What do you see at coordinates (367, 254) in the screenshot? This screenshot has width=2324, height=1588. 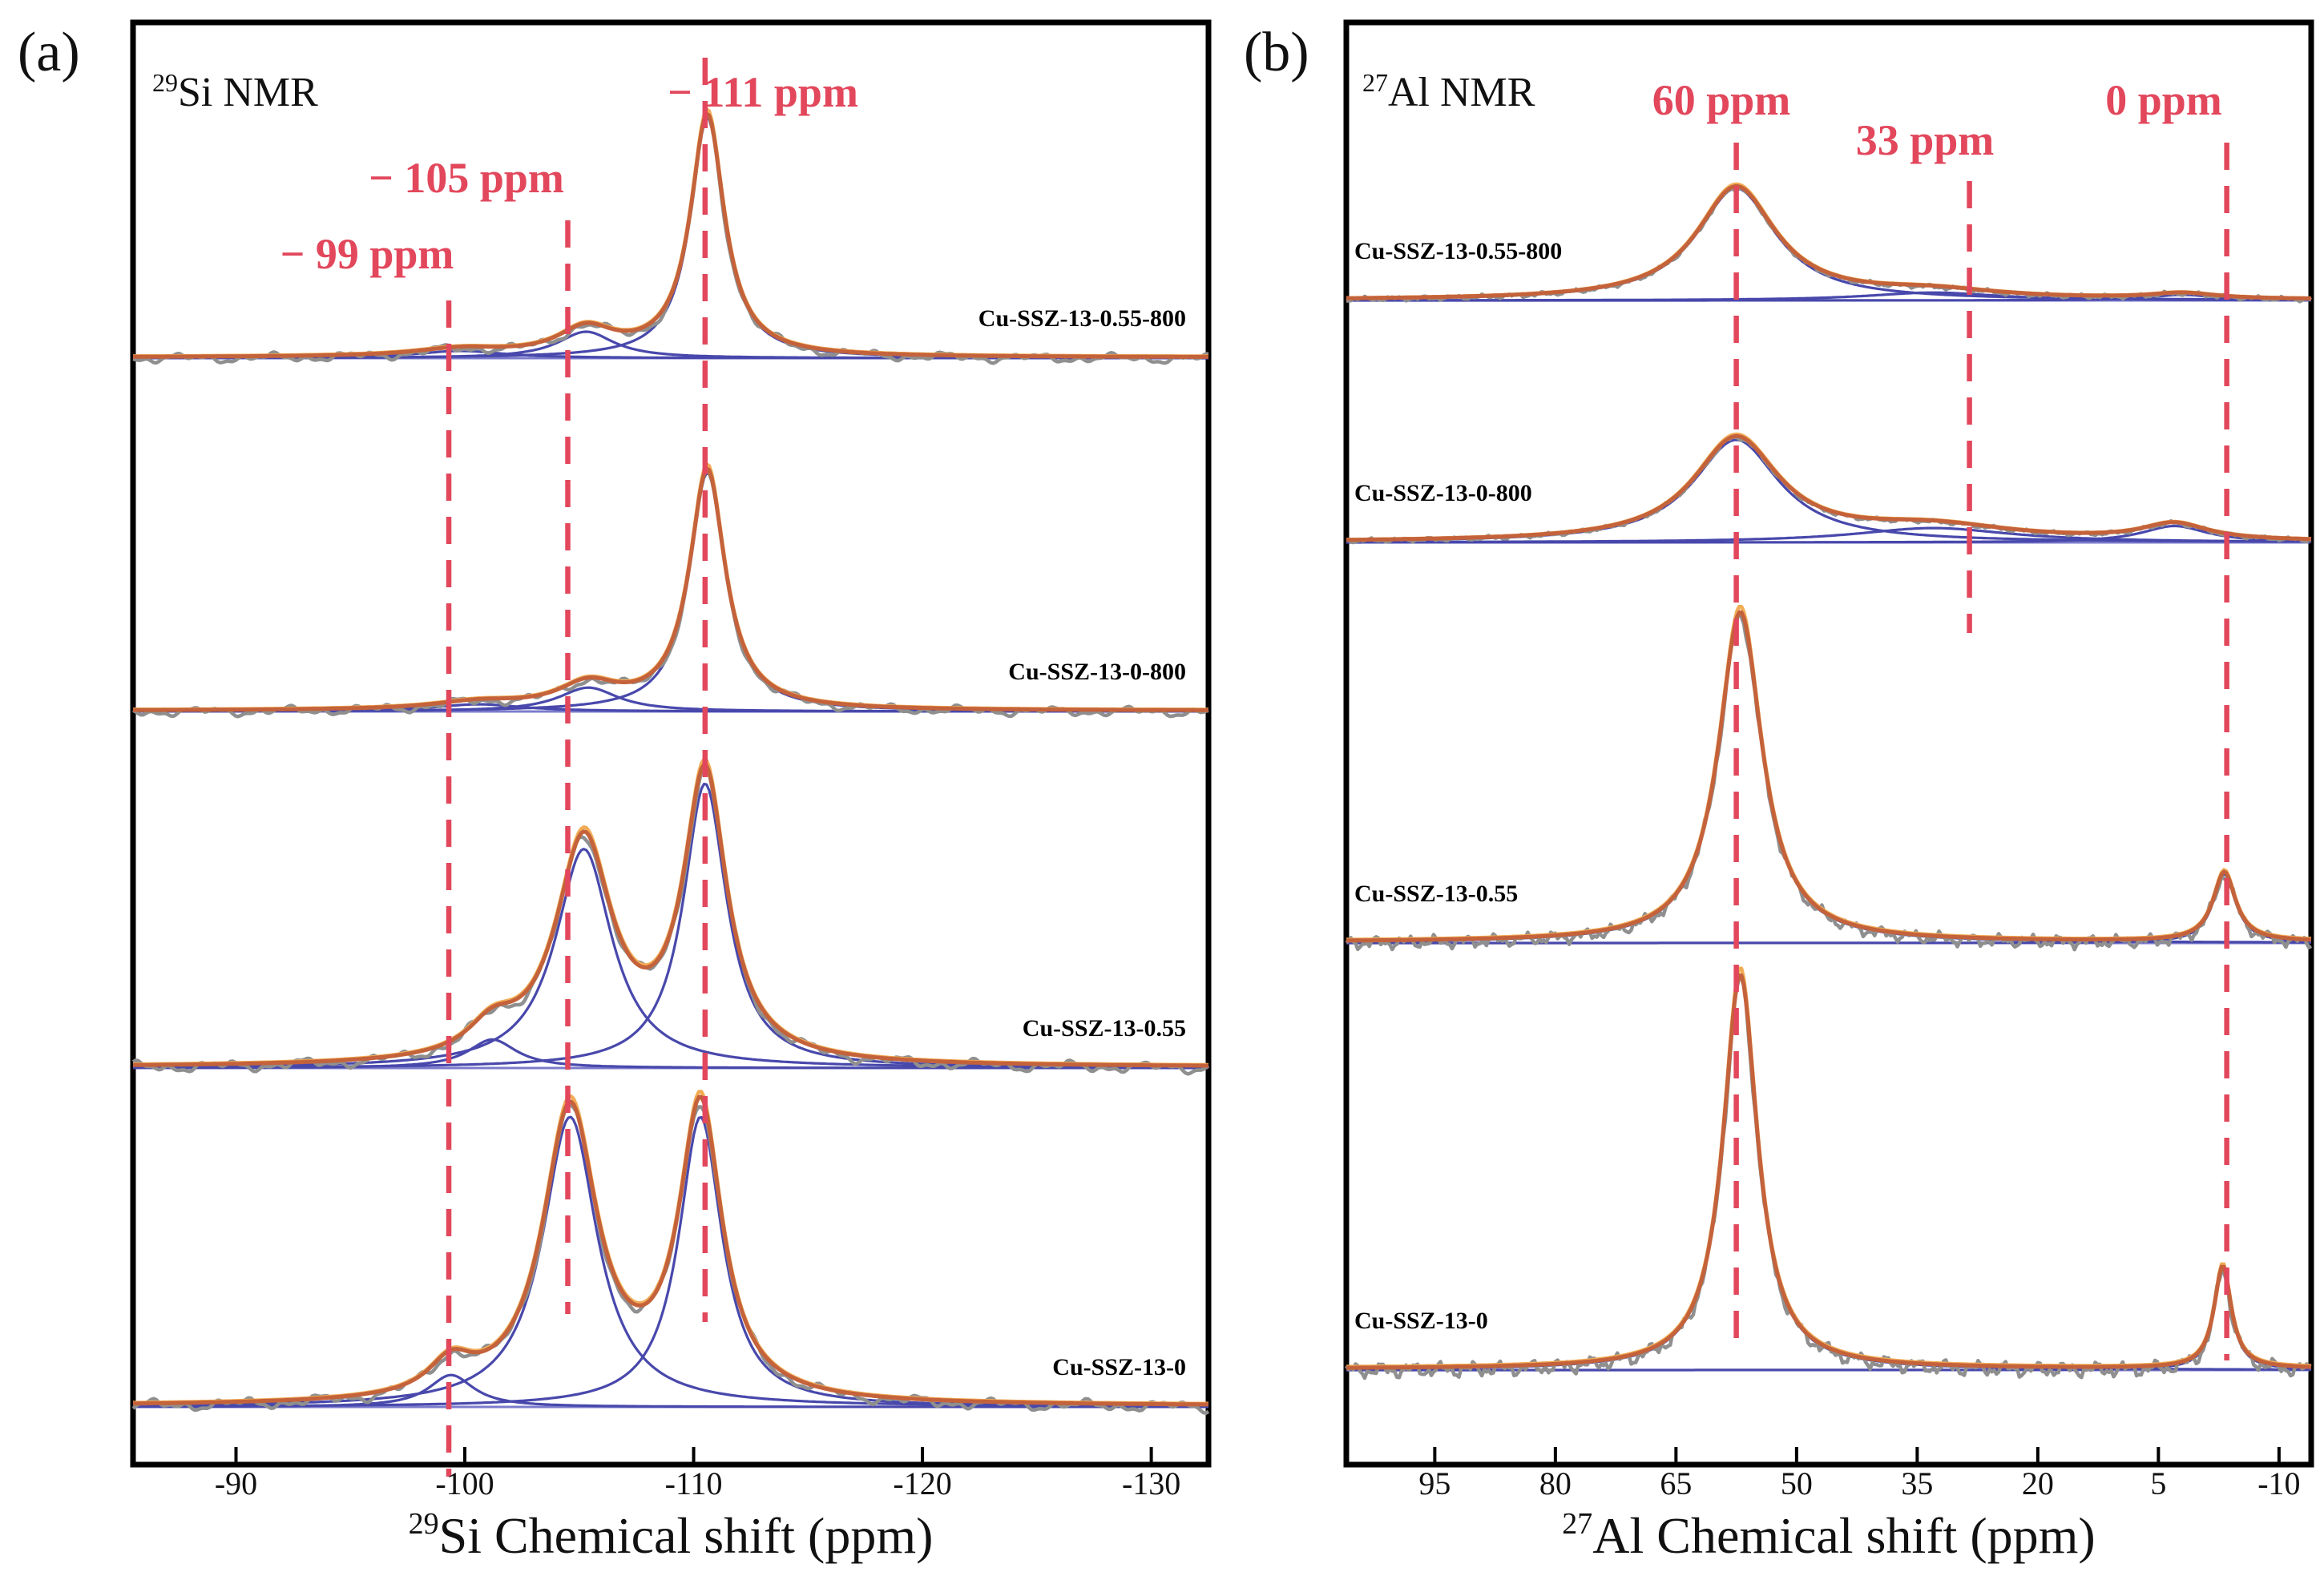 I see `reference-label-1: − 99 ppm` at bounding box center [367, 254].